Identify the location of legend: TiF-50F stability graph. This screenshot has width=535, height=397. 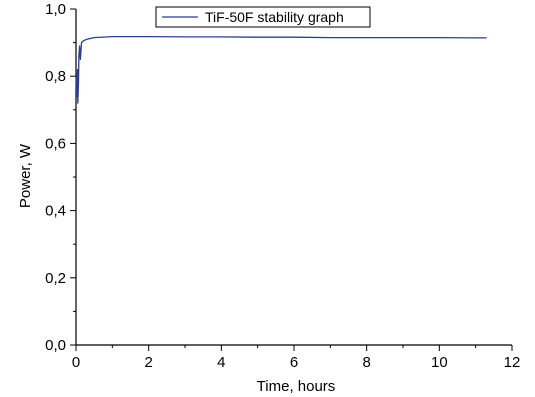
(263, 17).